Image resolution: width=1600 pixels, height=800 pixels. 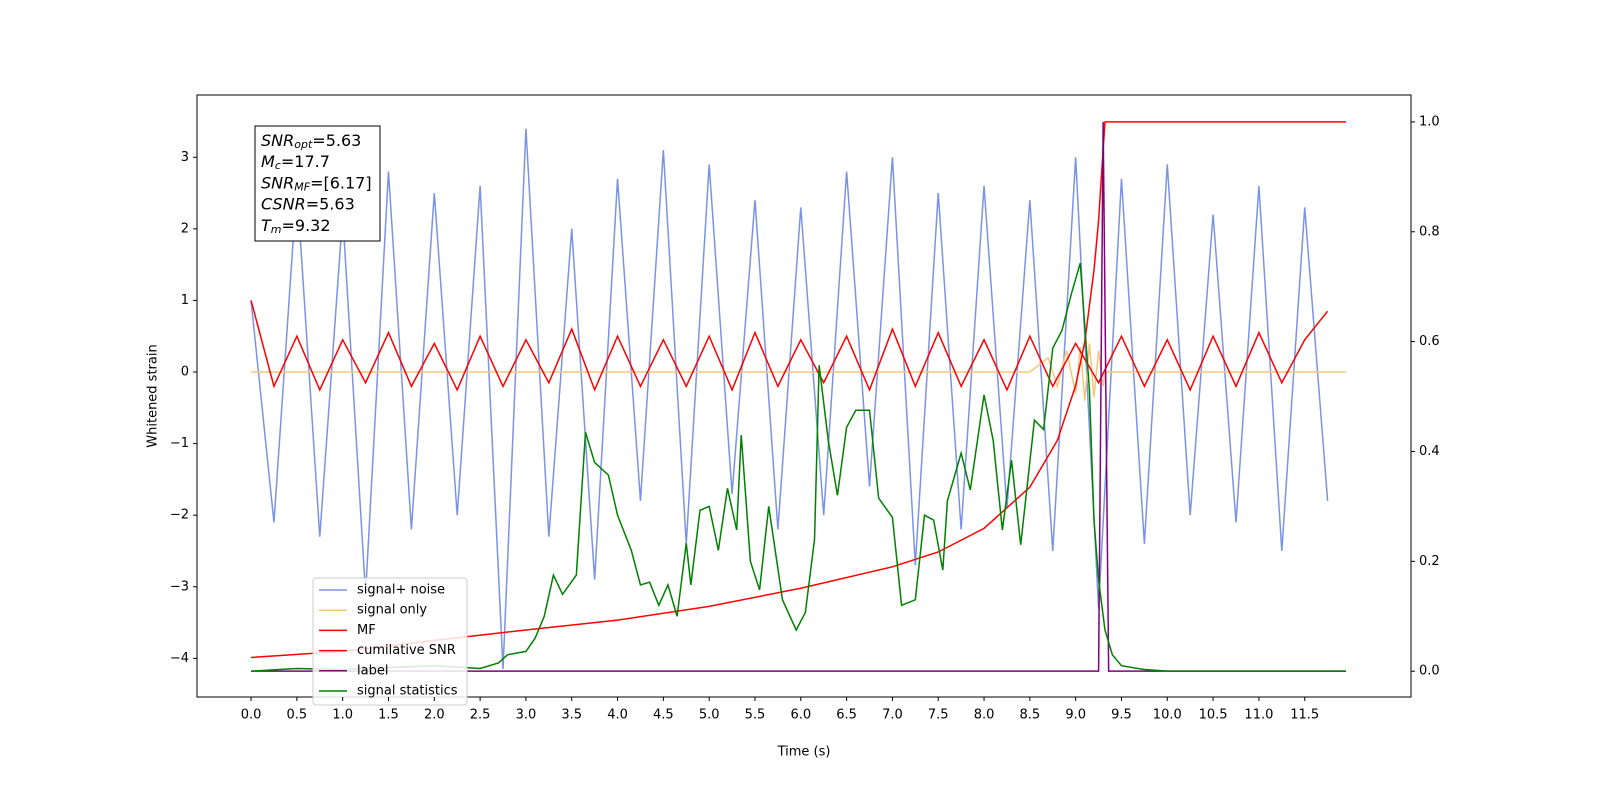 What do you see at coordinates (185, 157) in the screenshot?
I see `y-tick-label: 3` at bounding box center [185, 157].